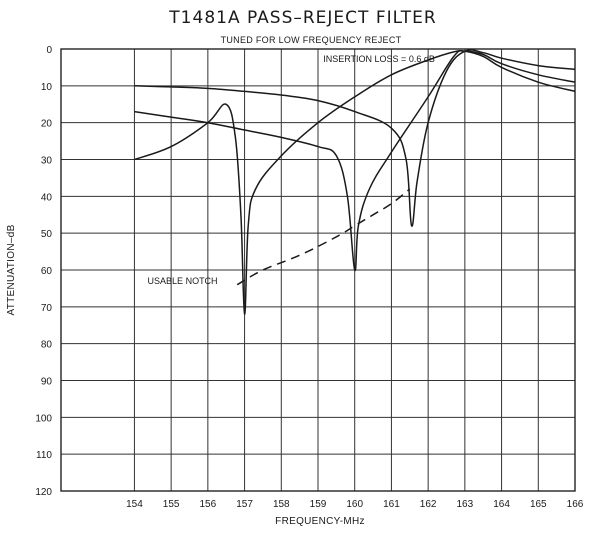 The image size is (600, 537). Describe the element at coordinates (47, 197) in the screenshot. I see `y-tick-label: 40` at that location.